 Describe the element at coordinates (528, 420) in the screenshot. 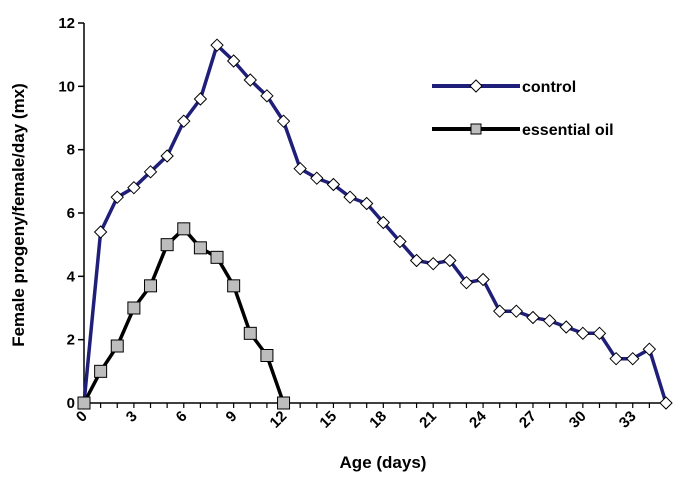

I see `x-tick-label: 27` at that location.